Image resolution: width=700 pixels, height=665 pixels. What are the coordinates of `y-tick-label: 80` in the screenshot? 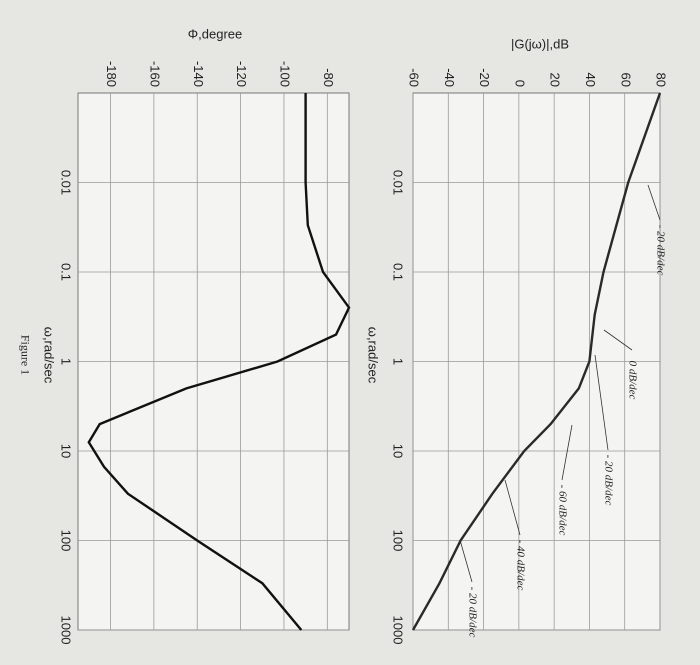 It's located at (661, 80).